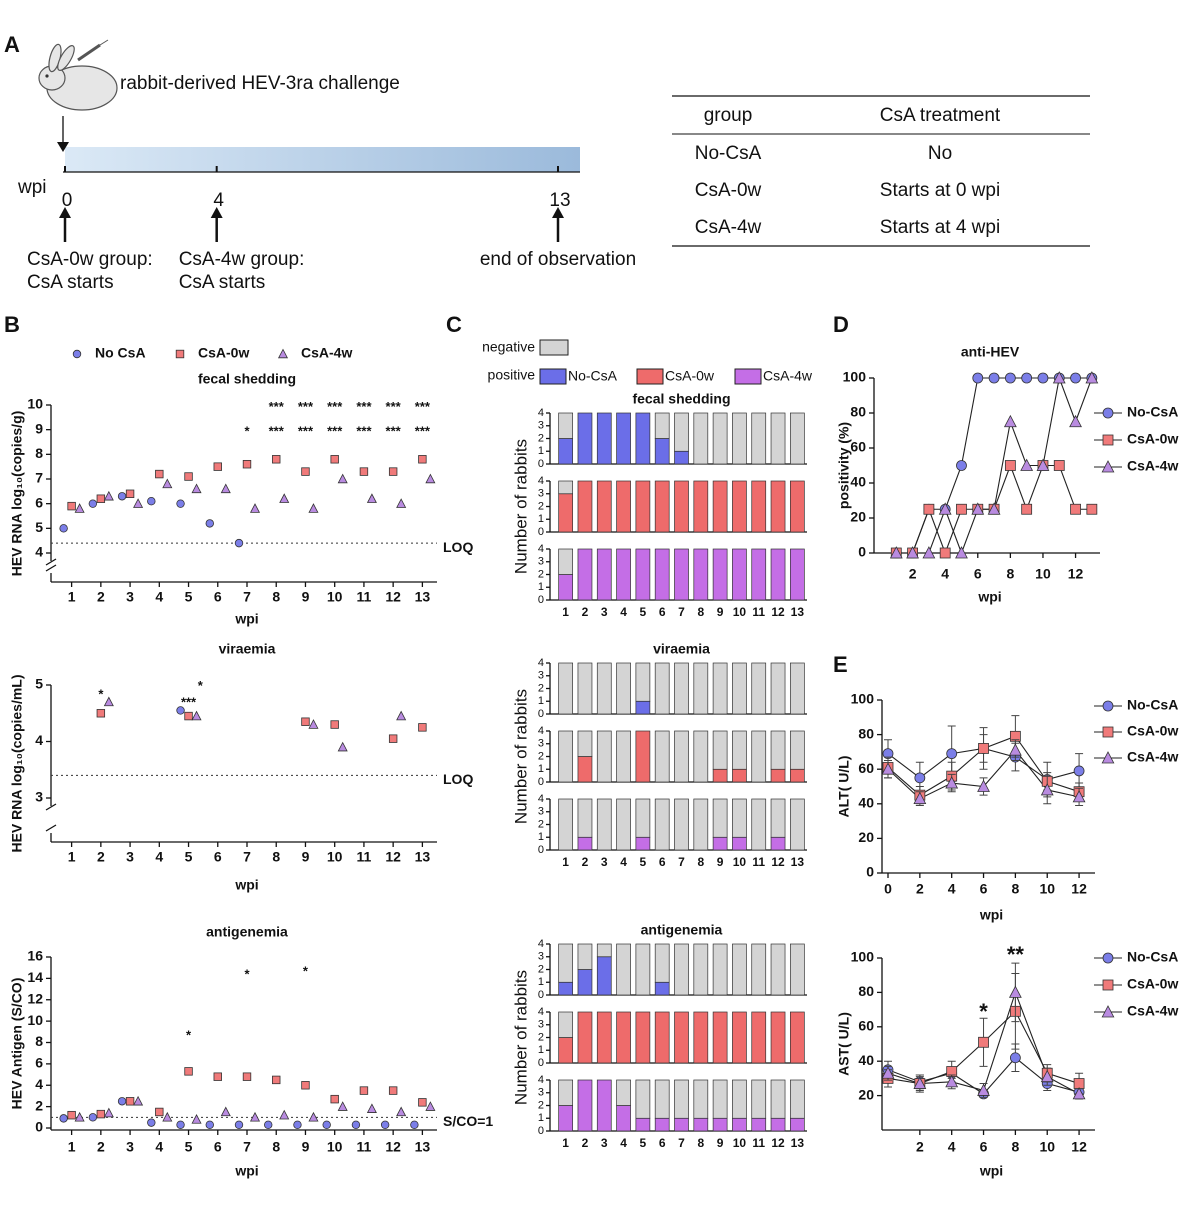  What do you see at coordinates (393, 597) in the screenshot?
I see `x-tick-label: 12` at bounding box center [393, 597].